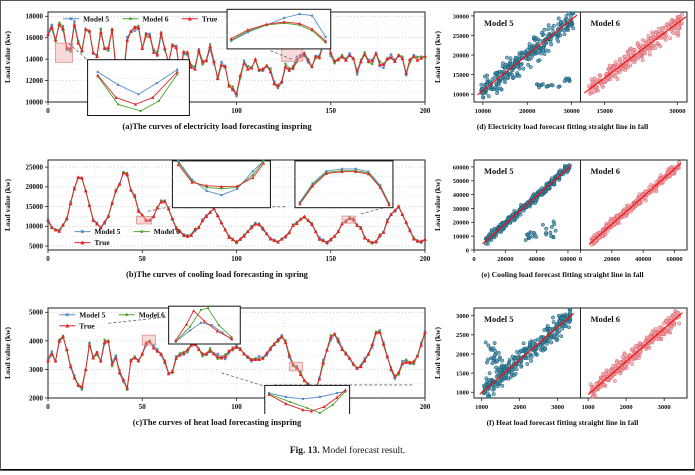 The width and height of the screenshot is (695, 475). I want to click on svg-text: 4000, so click(36, 341).